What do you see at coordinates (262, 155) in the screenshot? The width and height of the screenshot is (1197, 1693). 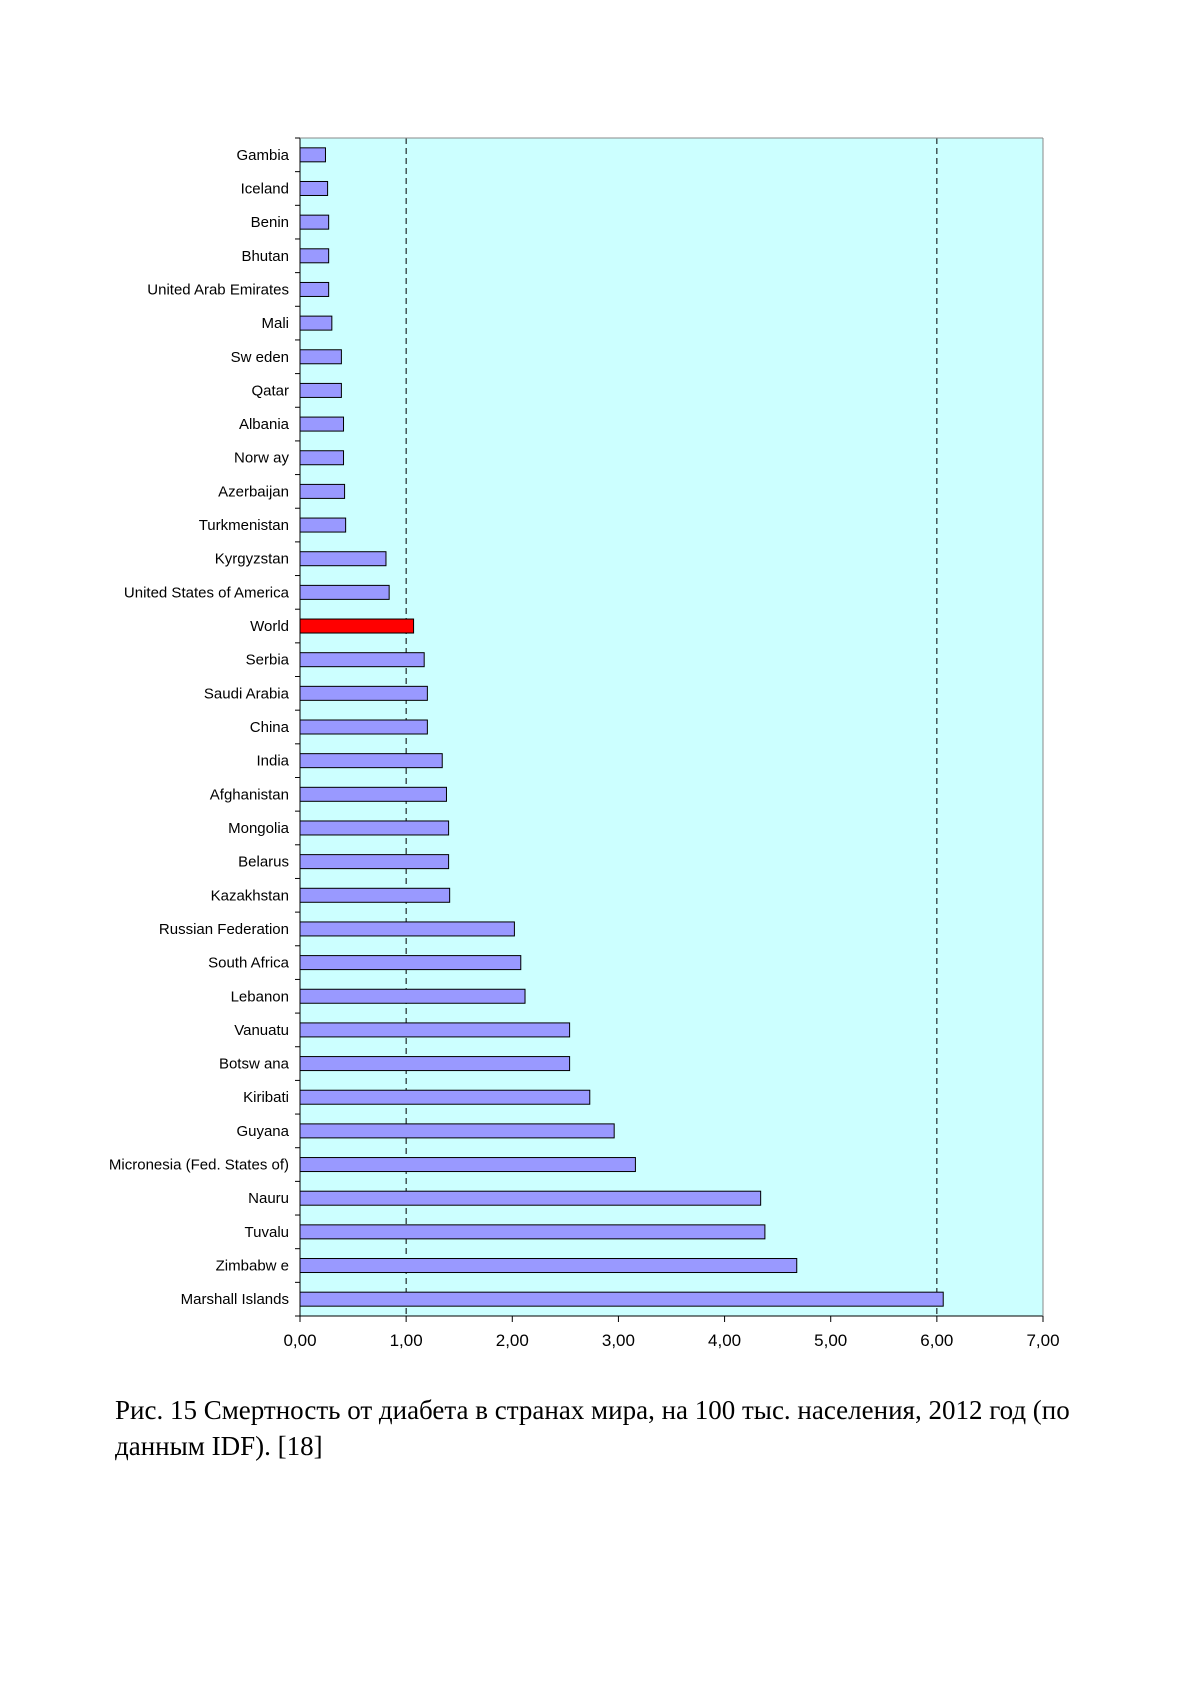 I see `category-label: Gambia` at bounding box center [262, 155].